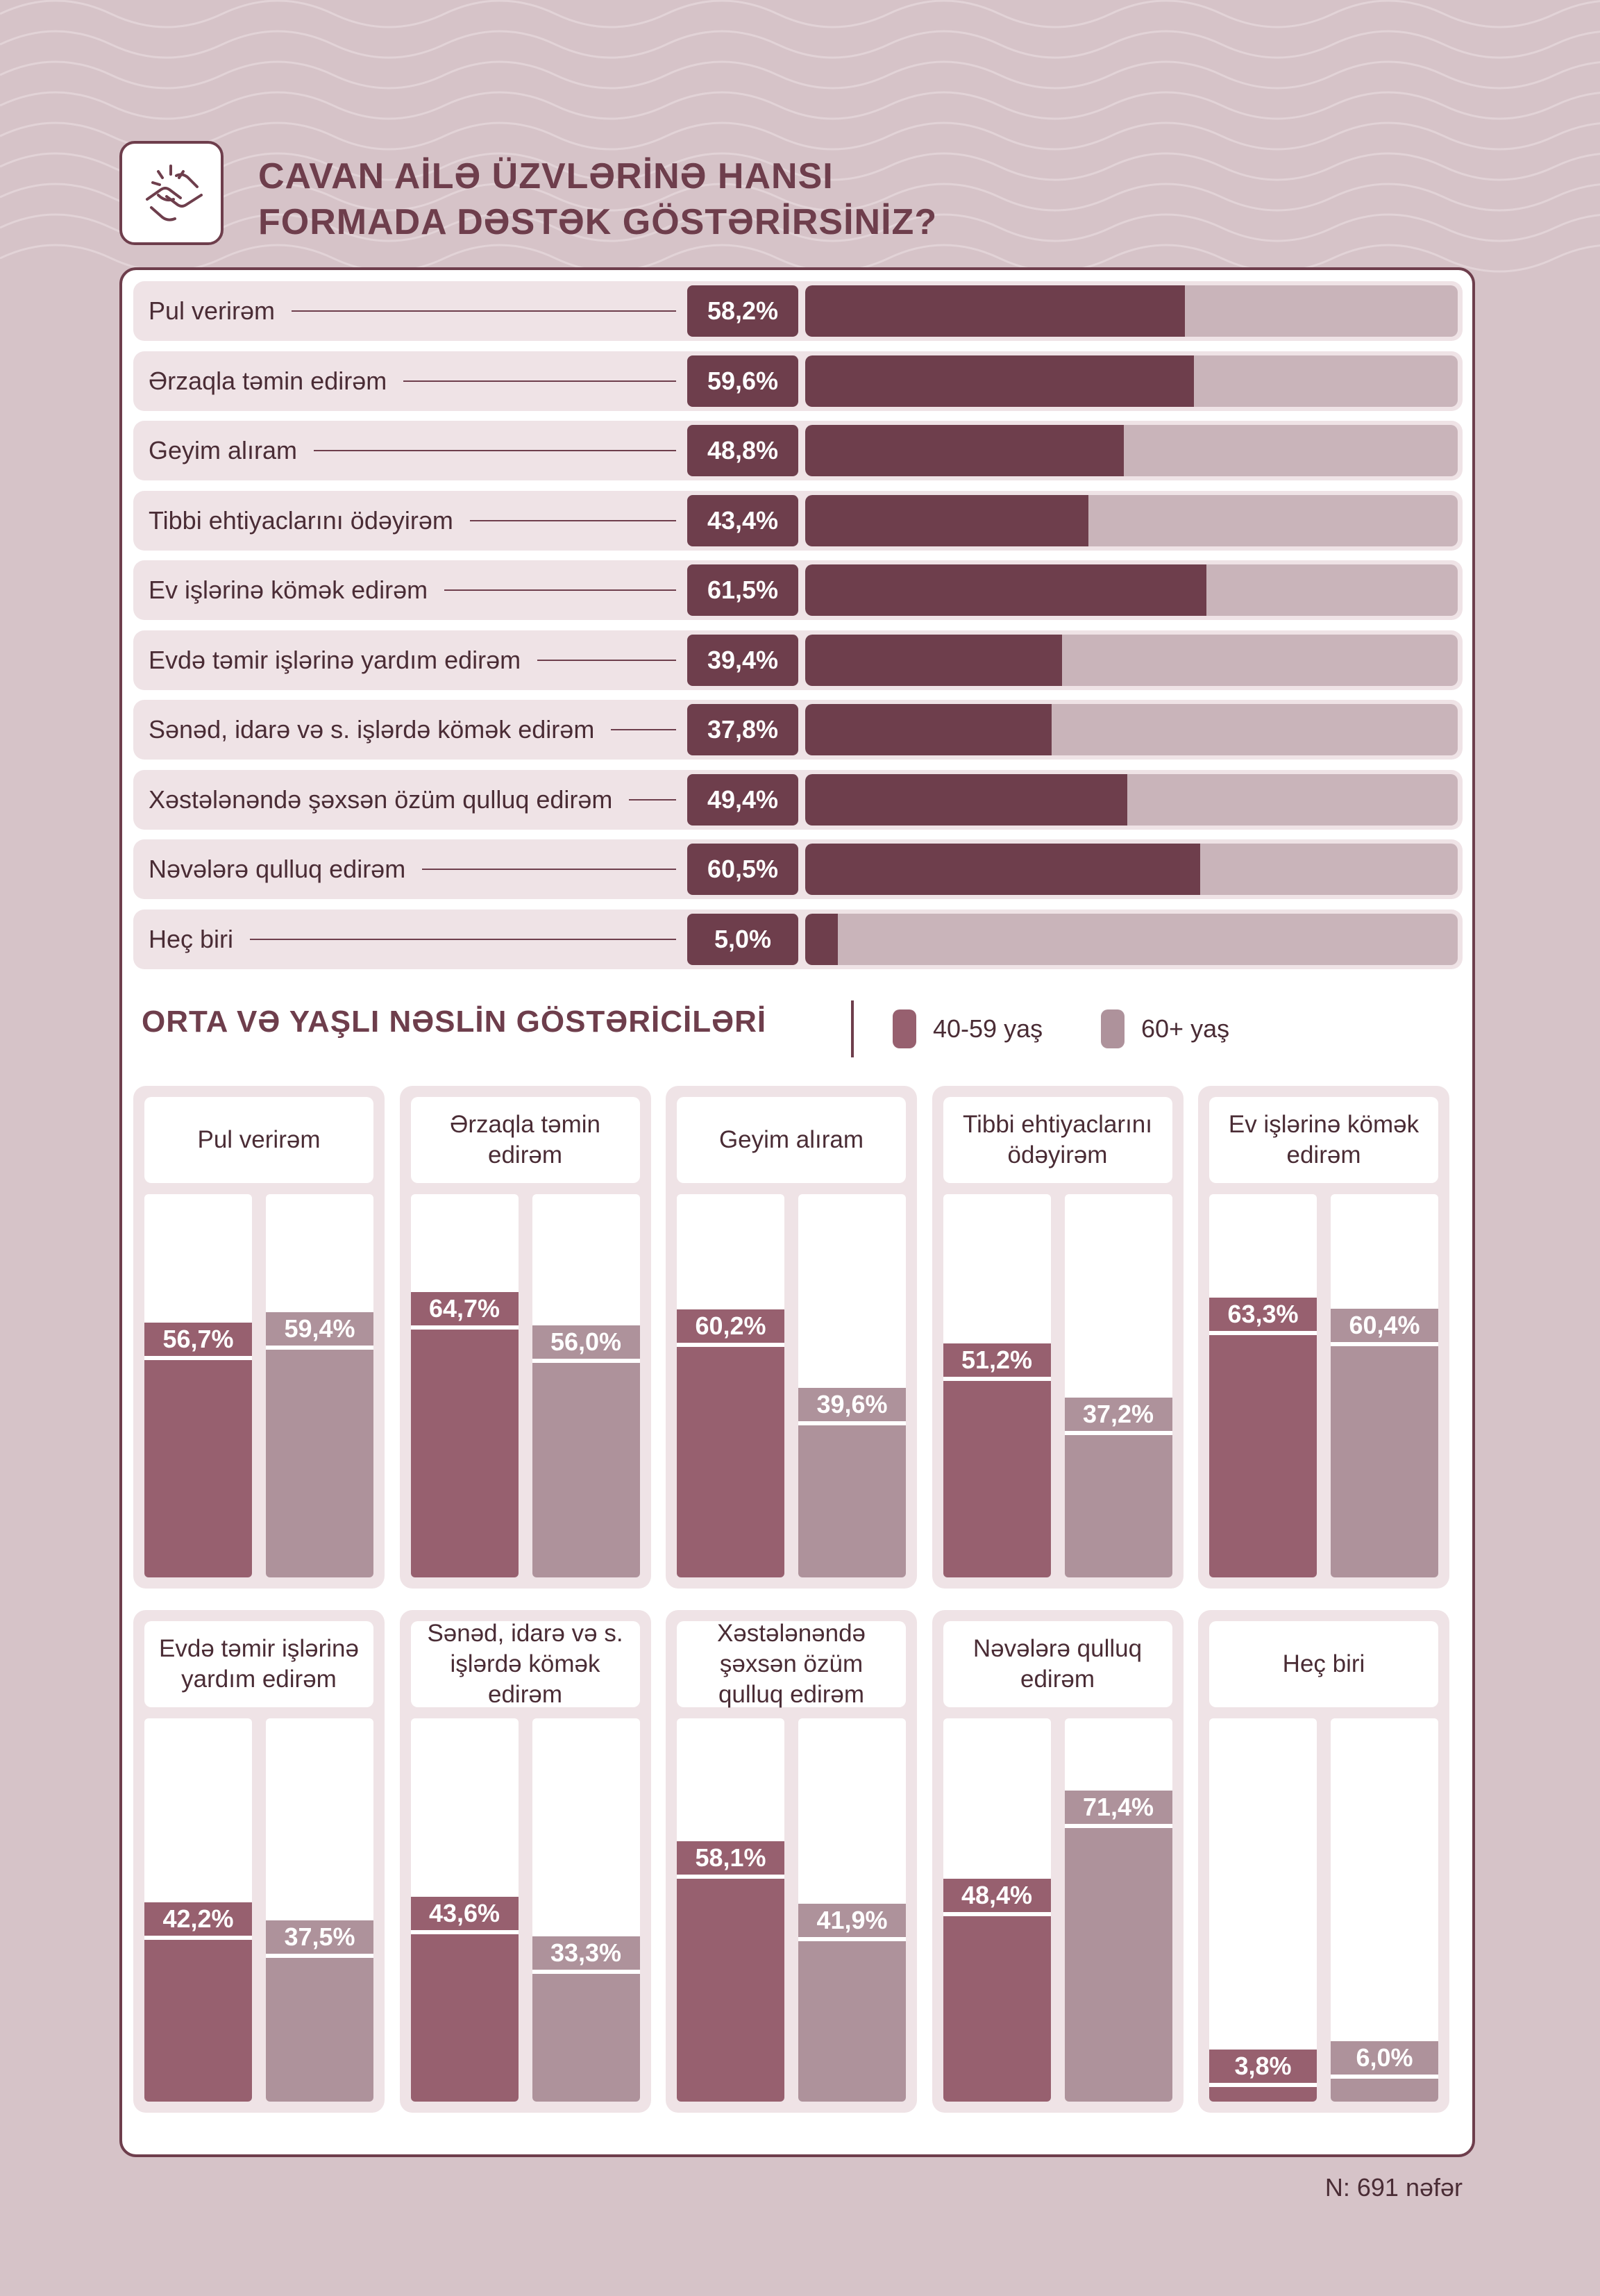 The image size is (1600, 2296). I want to click on hbar-row: Tibbi ehtiyaclarını ödəyirəm 43,4%, so click(798, 520).